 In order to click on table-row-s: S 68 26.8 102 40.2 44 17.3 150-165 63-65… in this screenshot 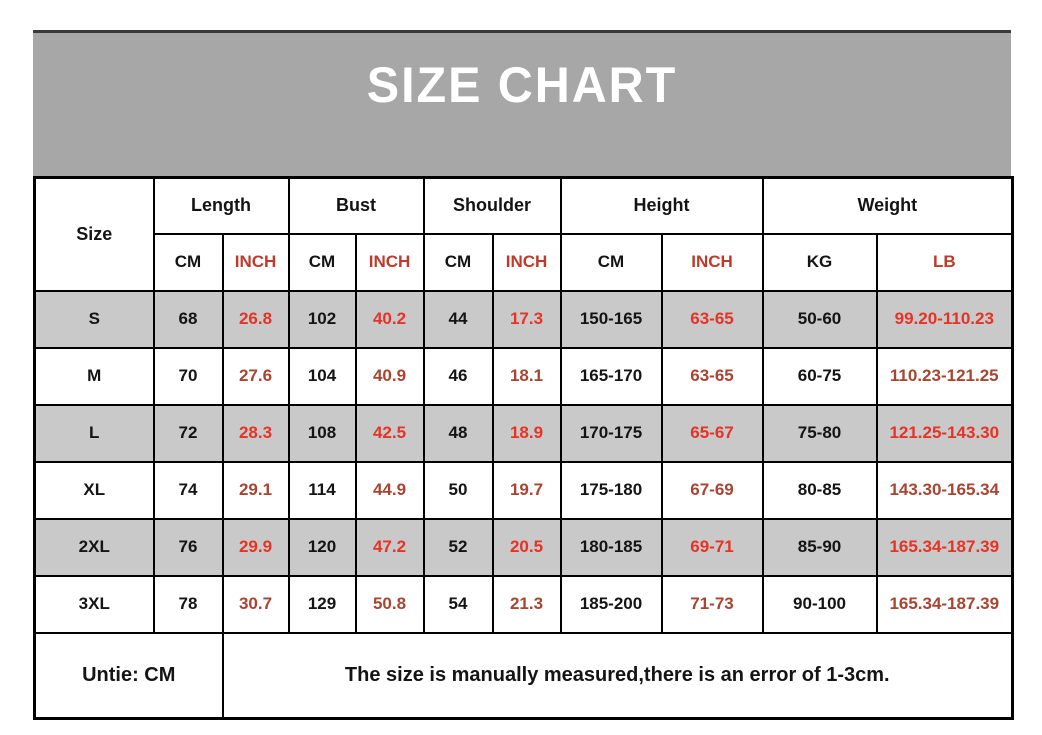, I will do `click(523, 319)`.